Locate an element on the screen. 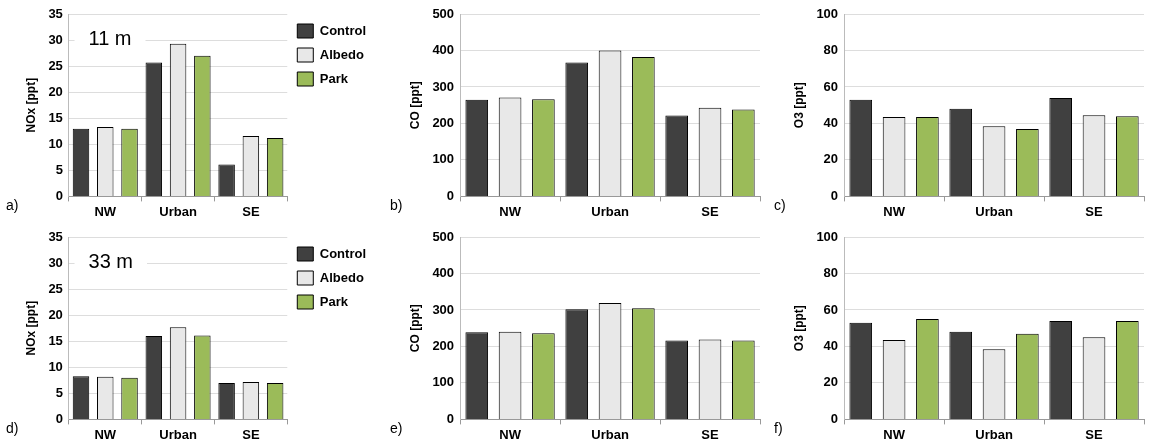 This screenshot has width=1154, height=446. text: f) is located at coordinates (778, 428).